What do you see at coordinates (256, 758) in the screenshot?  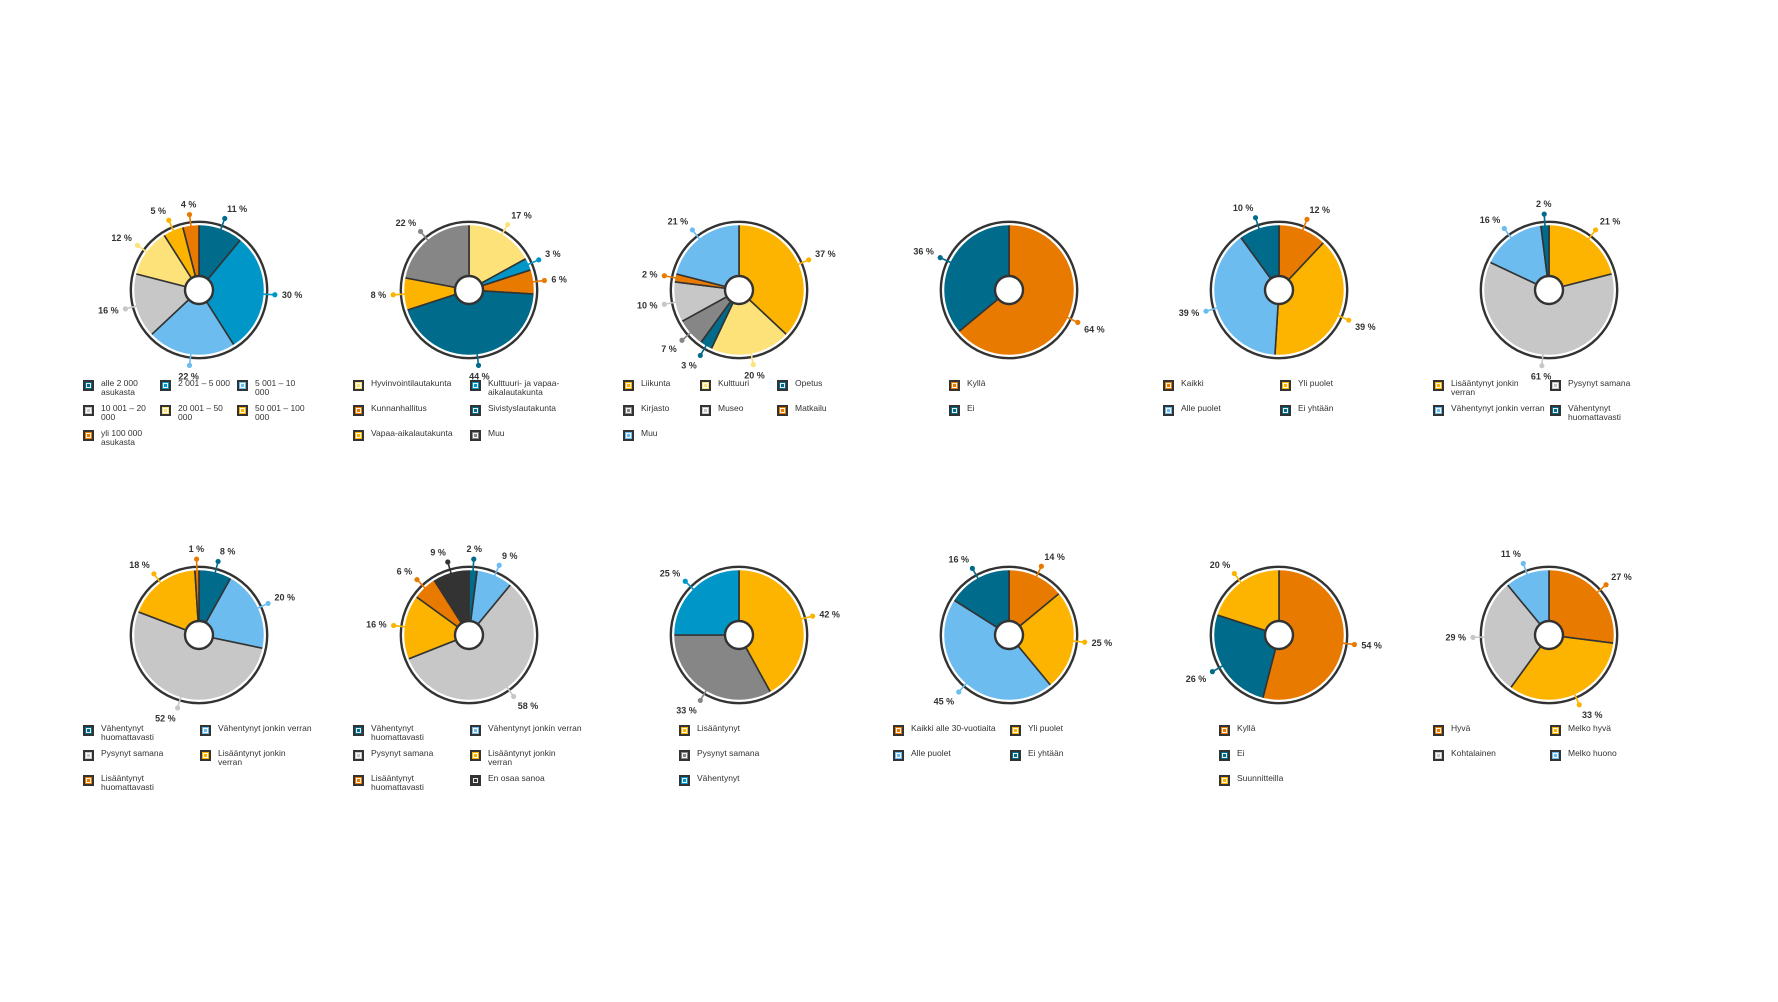 I see `legend-item: Lisääntynyt jonkin verran` at bounding box center [256, 758].